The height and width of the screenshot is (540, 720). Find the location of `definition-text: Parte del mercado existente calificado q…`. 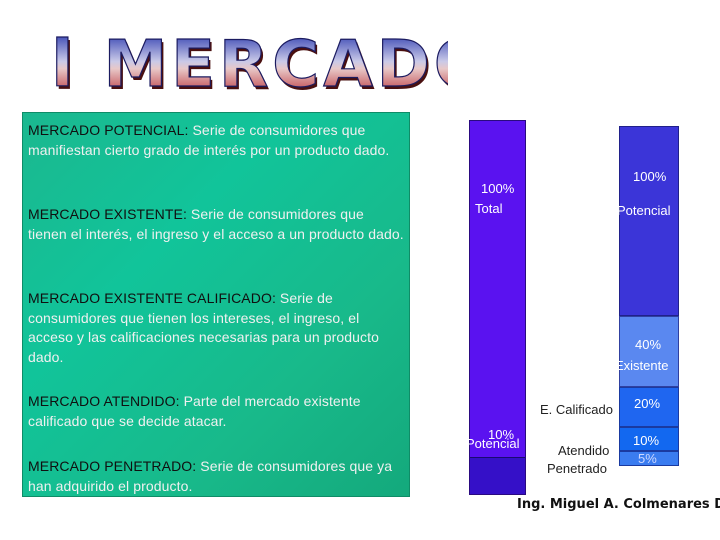

definition-text: Parte del mercado existente calificado q… is located at coordinates (194, 411).